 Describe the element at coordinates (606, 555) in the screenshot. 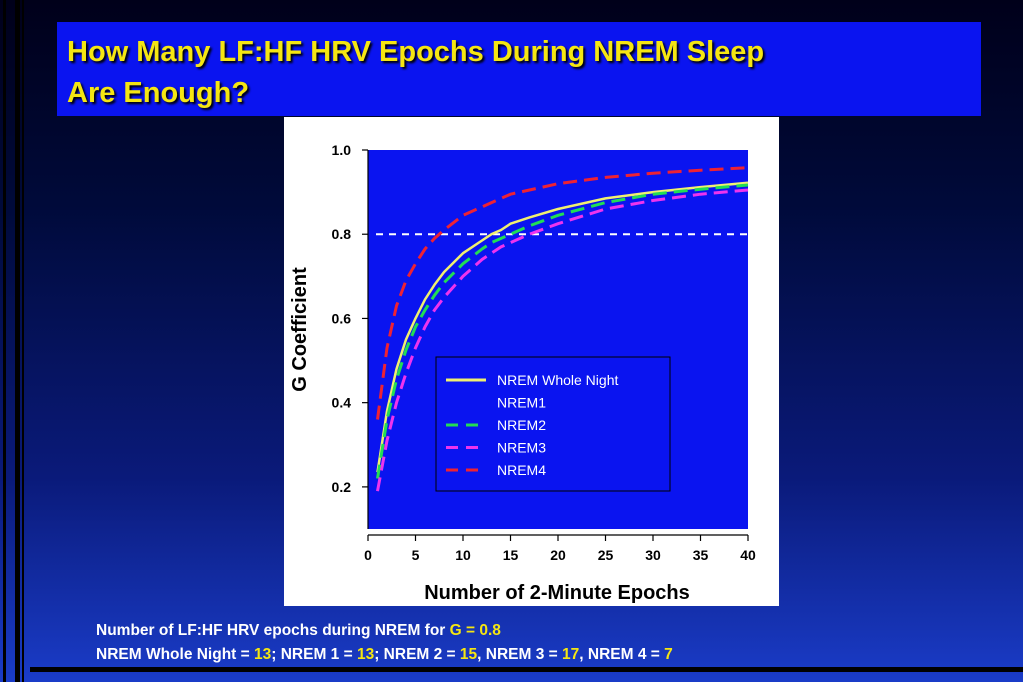

I see `x-tick-label: 25` at that location.